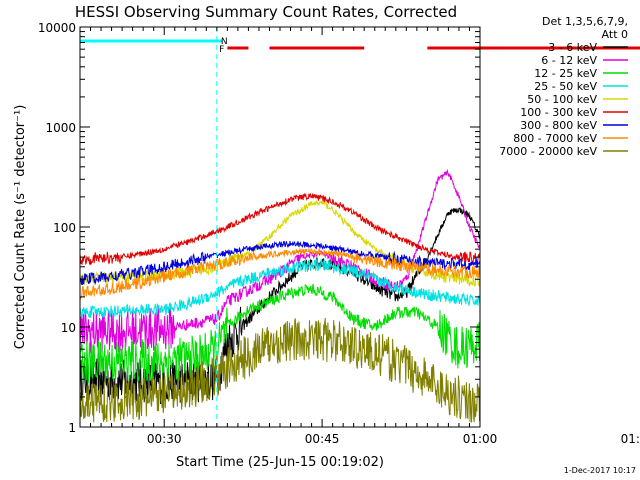 The image size is (640, 480). I want to click on y-tick-label: 10, so click(68, 328).